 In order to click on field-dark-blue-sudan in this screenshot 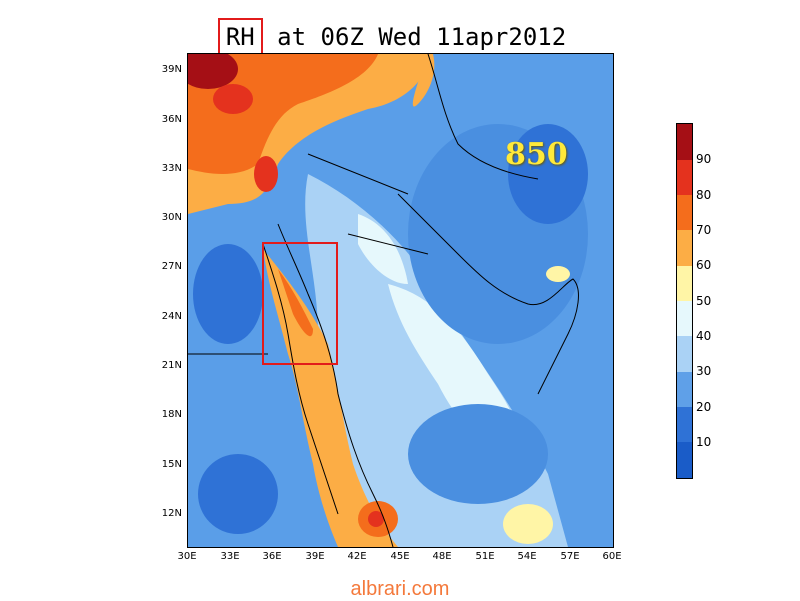, I will do `click(238, 494)`.